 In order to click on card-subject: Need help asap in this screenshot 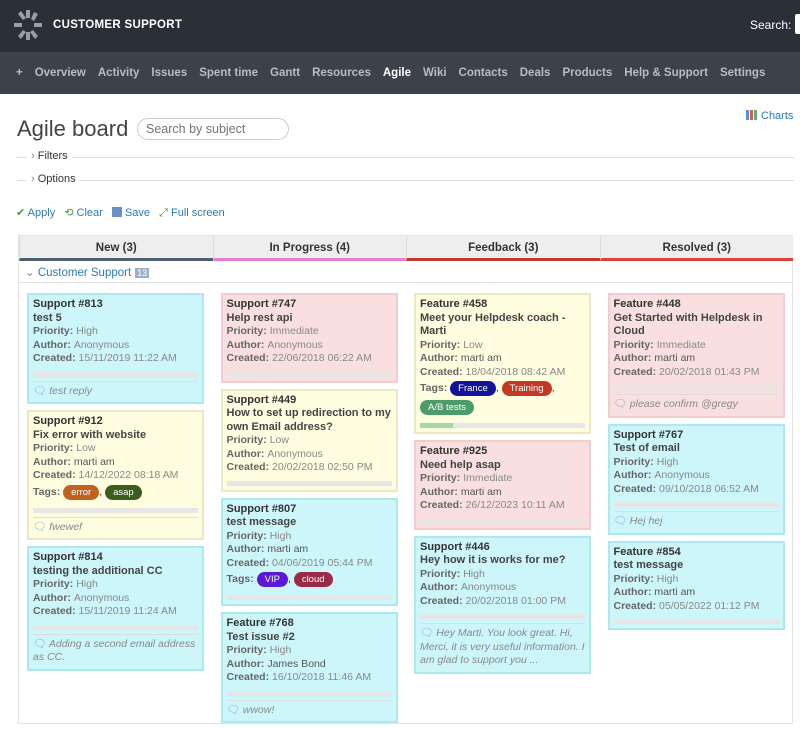, I will do `click(460, 464)`.